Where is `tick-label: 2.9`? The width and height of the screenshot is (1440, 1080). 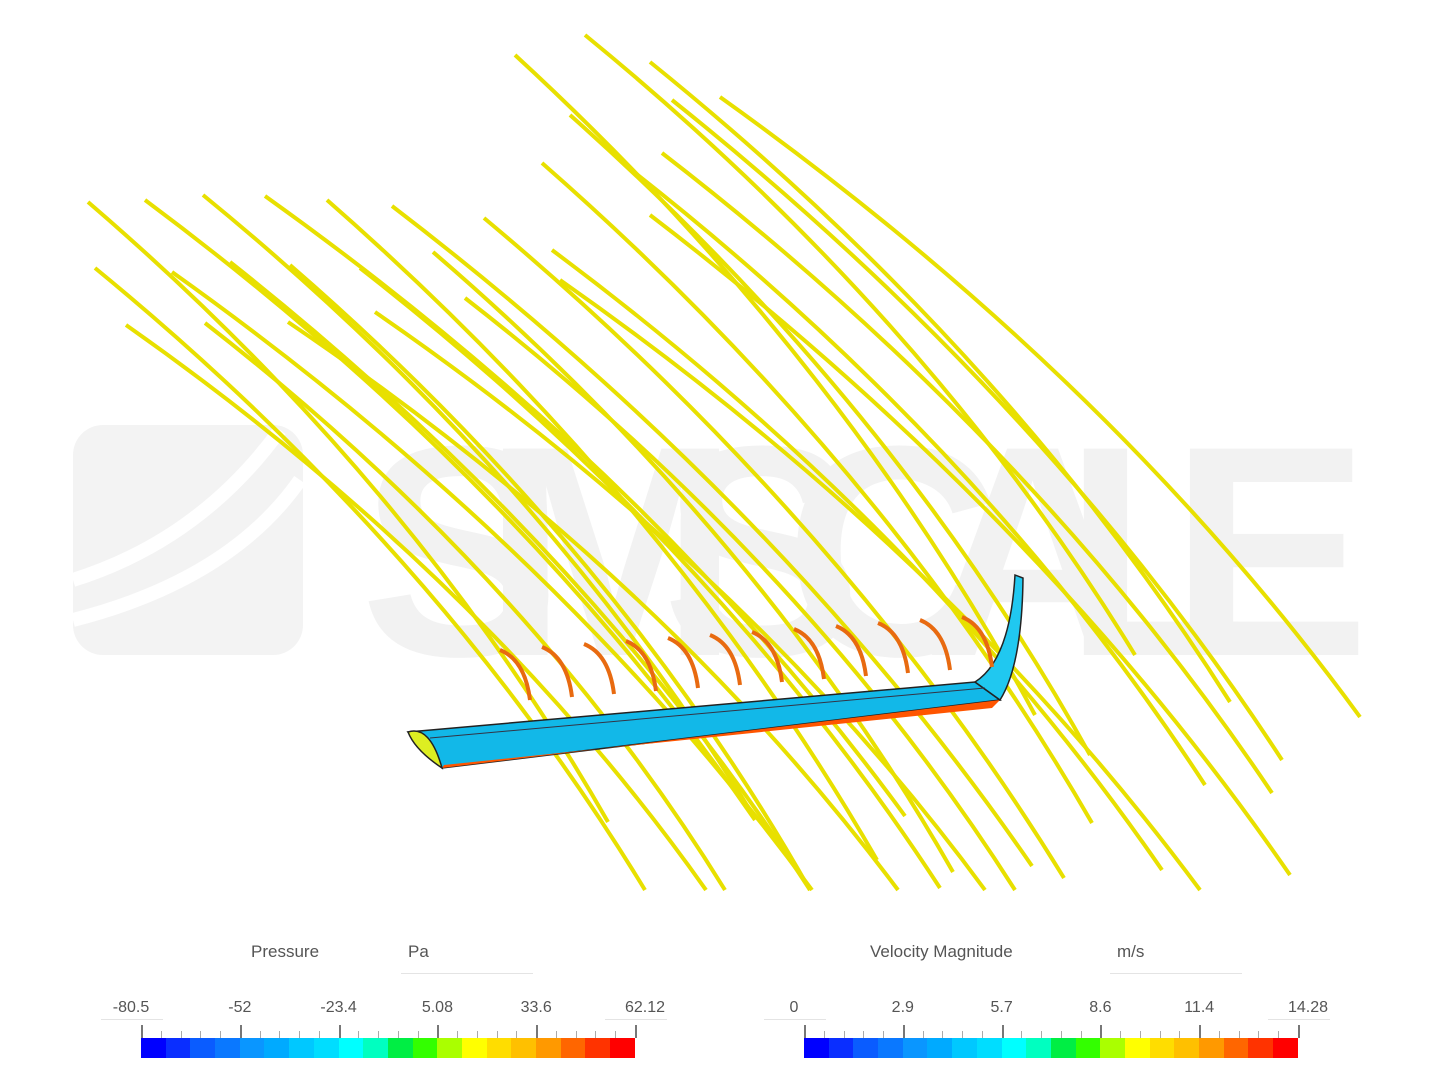
tick-label: 2.9 is located at coordinates (902, 1007).